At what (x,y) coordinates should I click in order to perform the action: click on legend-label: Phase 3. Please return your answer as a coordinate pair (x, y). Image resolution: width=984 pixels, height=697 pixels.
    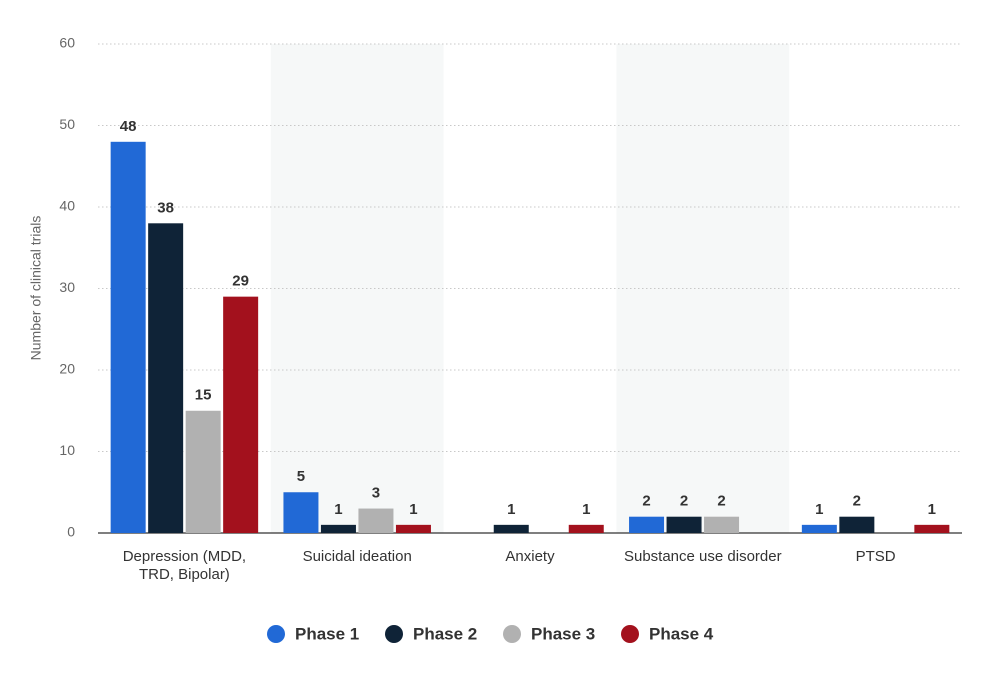
    Looking at the image, I should click on (563, 633).